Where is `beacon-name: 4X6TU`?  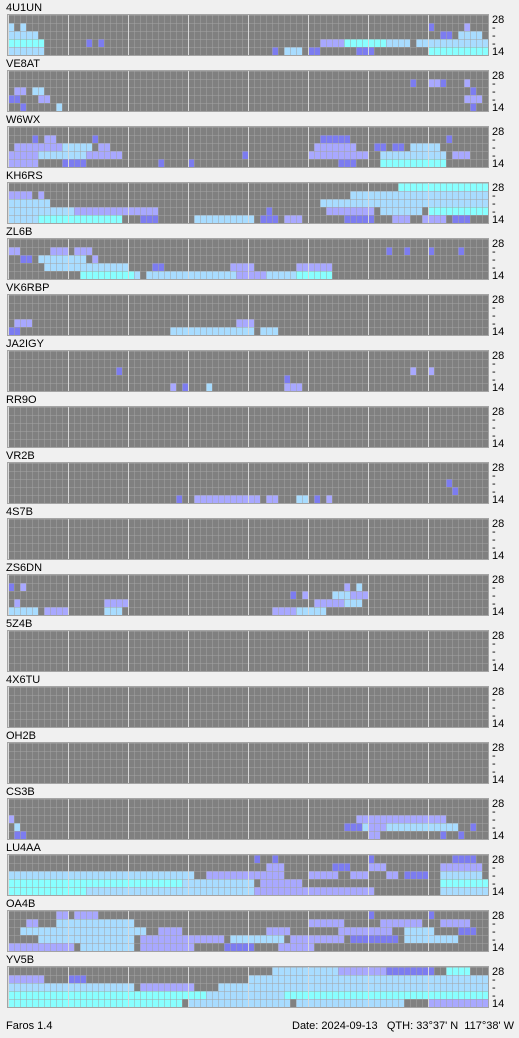
beacon-name: 4X6TU is located at coordinates (23, 680).